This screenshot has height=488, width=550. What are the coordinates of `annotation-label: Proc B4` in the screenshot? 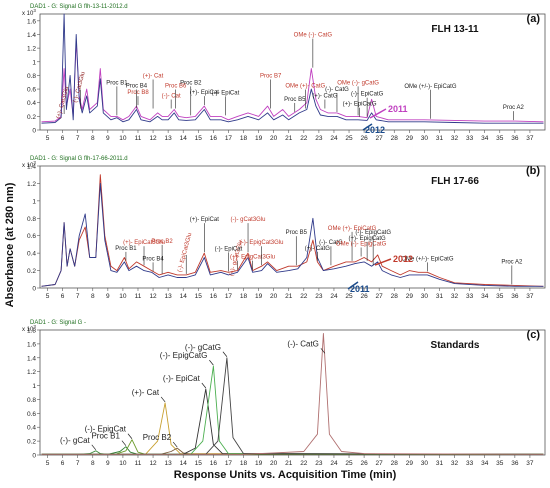 It's located at (137, 87).